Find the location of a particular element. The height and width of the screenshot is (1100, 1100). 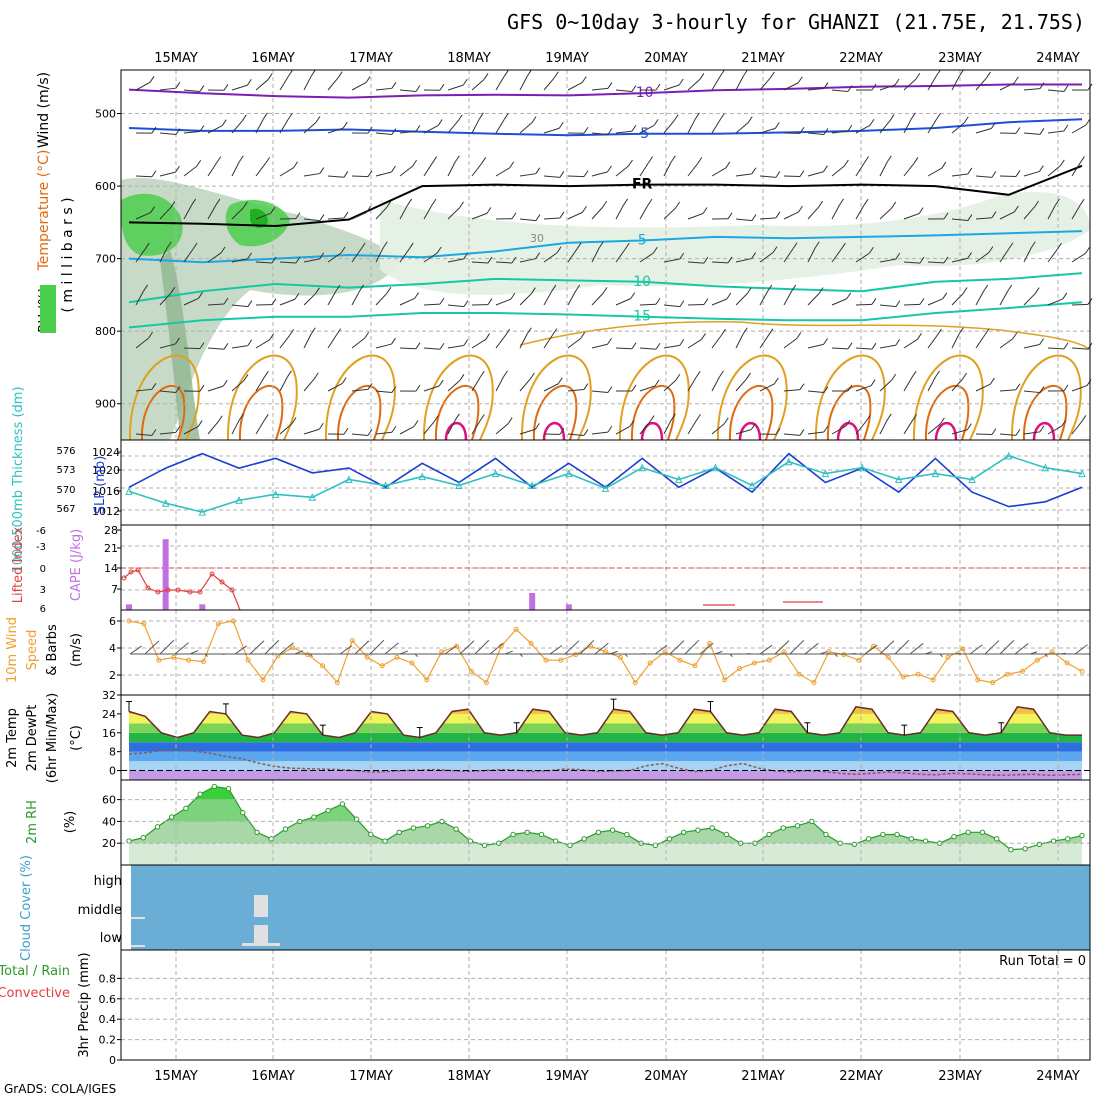

wind10-barbs-label: & Barbs is located at coordinates (52, 650).